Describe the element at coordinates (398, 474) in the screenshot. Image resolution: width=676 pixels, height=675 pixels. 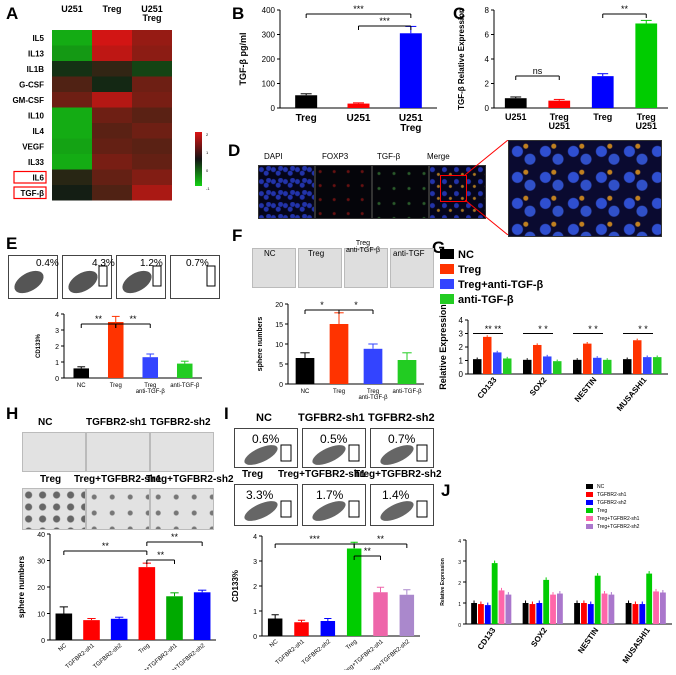
I see `i-label-treg-sh2: Treg+TGFBR2-sh2` at that location.